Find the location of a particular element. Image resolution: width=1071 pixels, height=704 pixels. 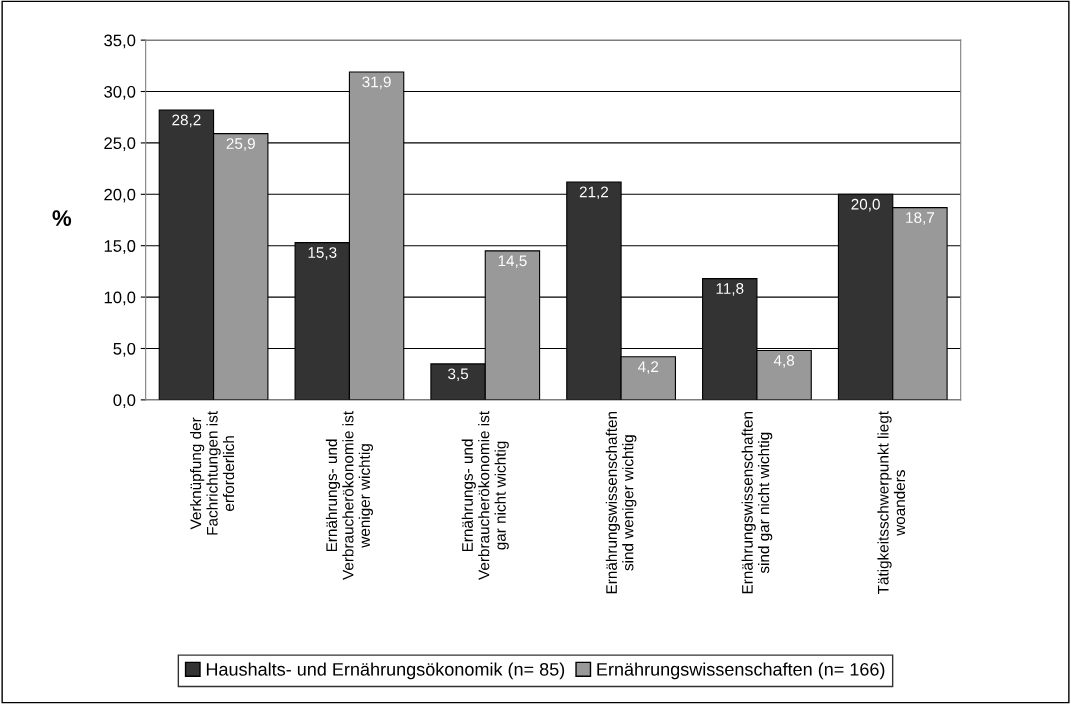

x-tick-label: Ernährungswissenschaften sind gar nicht wichtig is located at coordinates (757, 502).